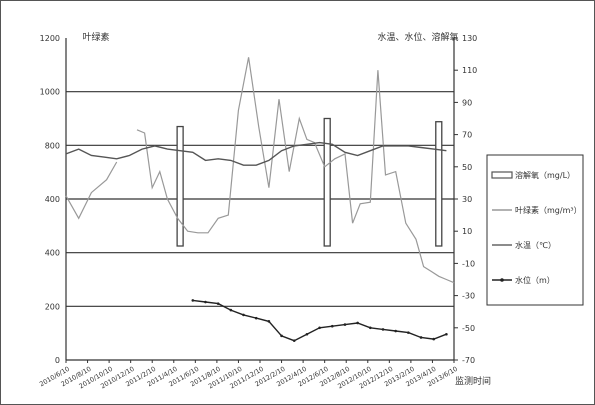 The image size is (595, 405). I want to click on legend-label: 溶解氧（mg/L）, so click(545, 175).